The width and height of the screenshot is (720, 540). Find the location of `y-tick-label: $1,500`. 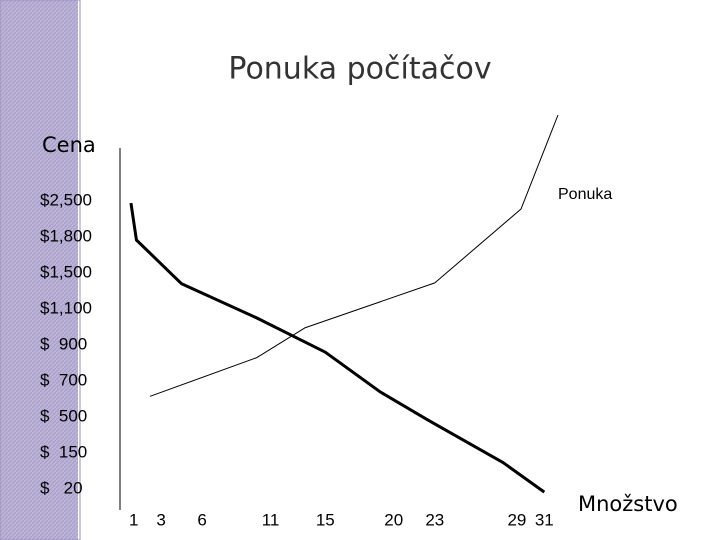

y-tick-label: $1,500 is located at coordinates (66, 271).